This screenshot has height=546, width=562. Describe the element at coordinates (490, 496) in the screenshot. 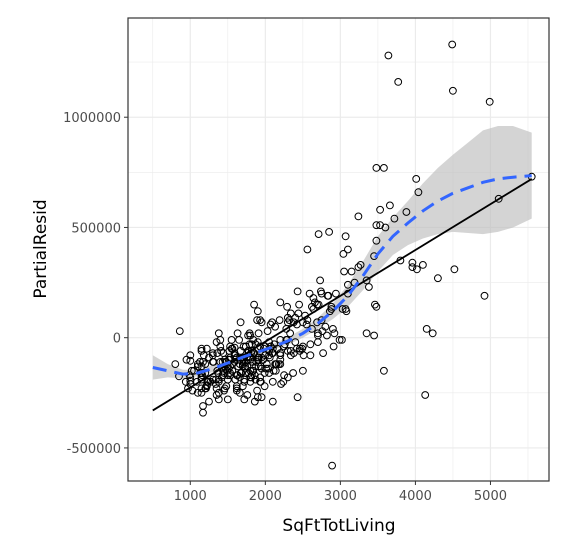

I see `x-tick-label: 5000` at that location.